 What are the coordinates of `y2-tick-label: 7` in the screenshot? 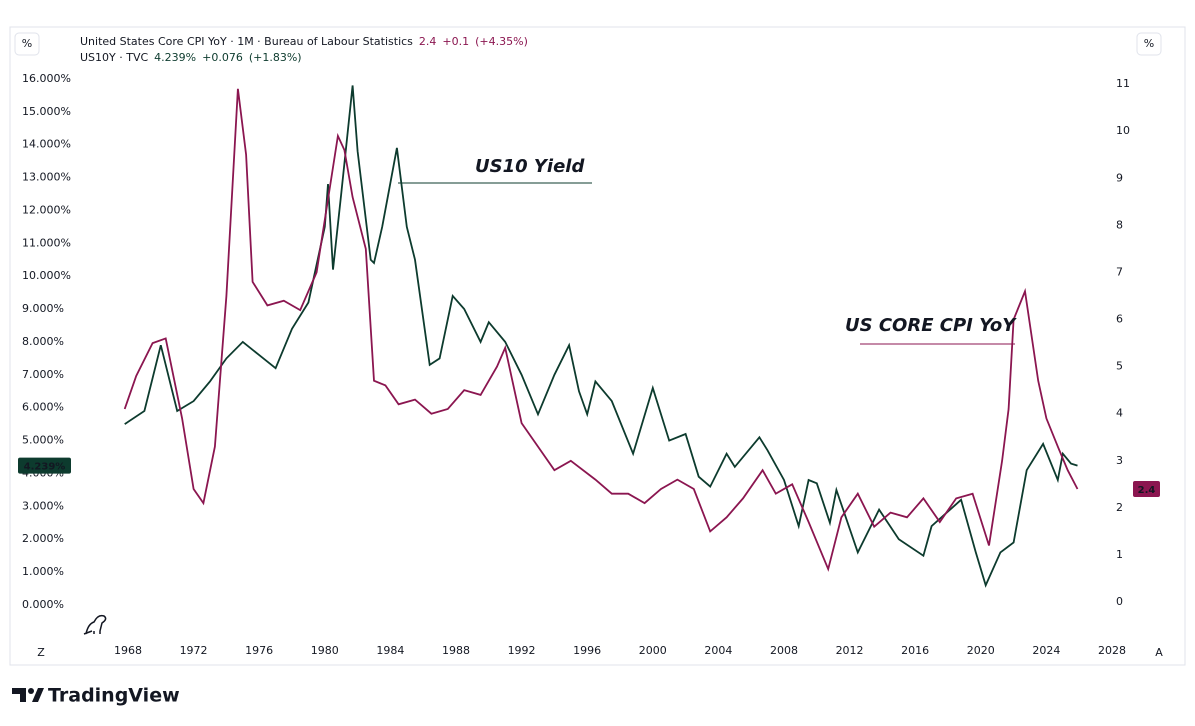 It's located at (1119, 271).